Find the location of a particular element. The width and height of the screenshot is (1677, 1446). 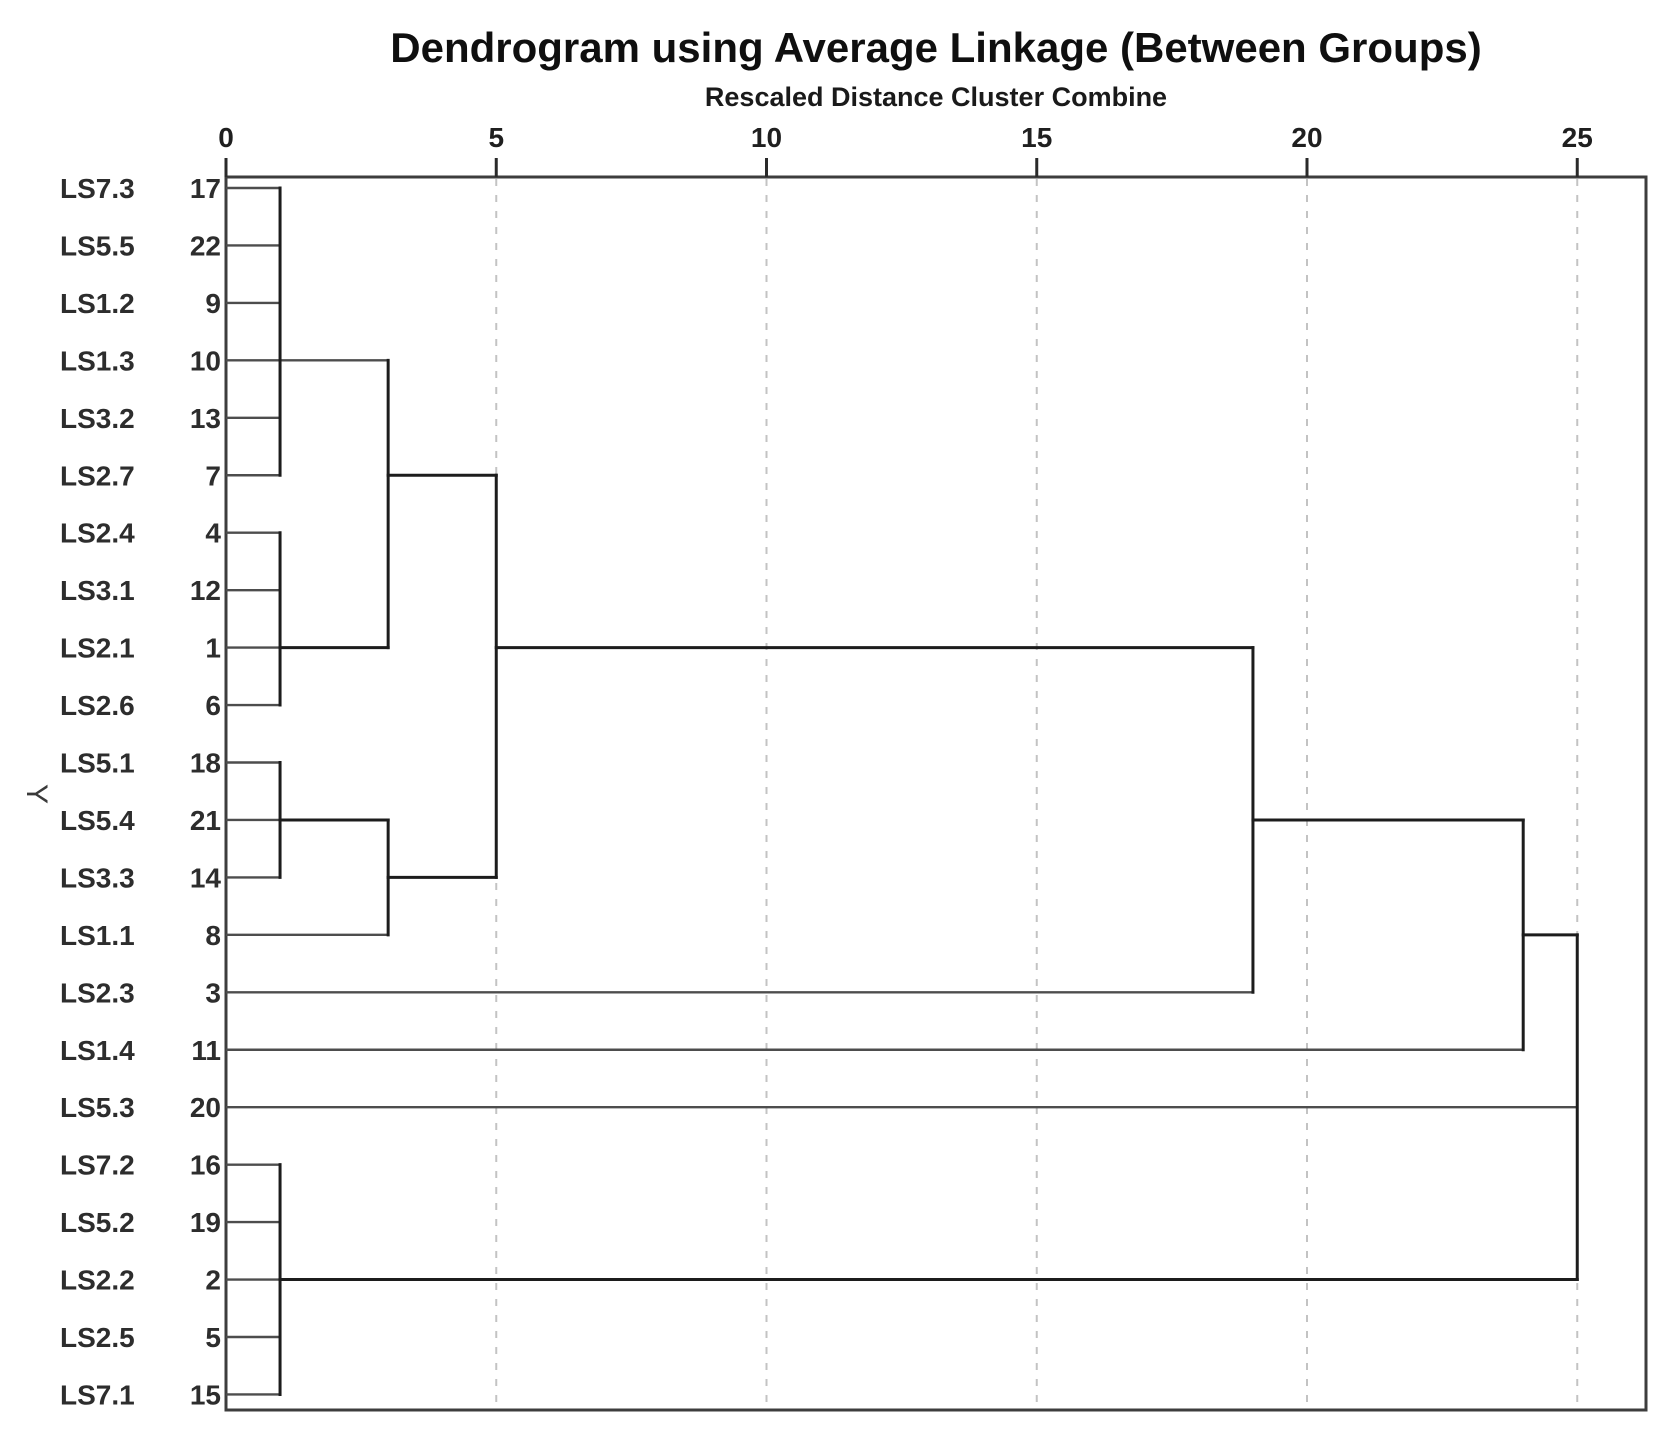

row-label: LS2.3 is located at coordinates (97, 992).